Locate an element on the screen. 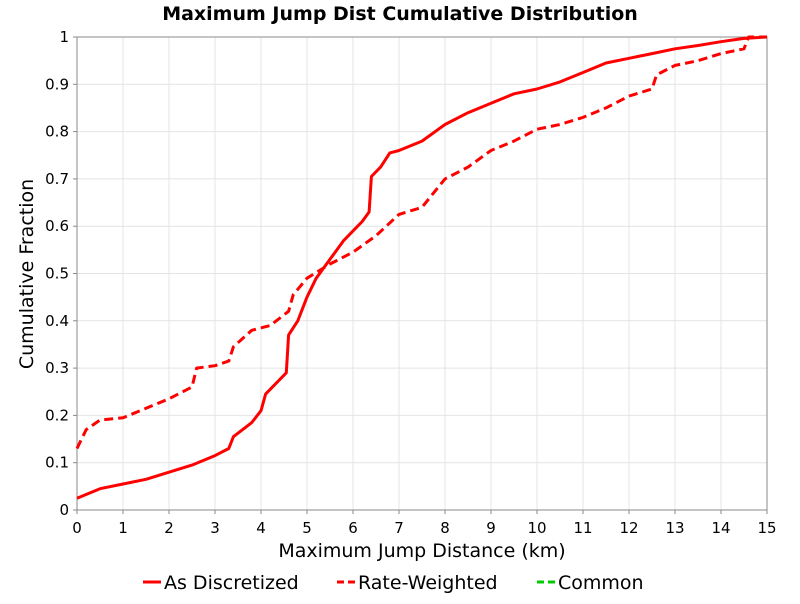  y-tick-label: 0.3 is located at coordinates (57, 368).